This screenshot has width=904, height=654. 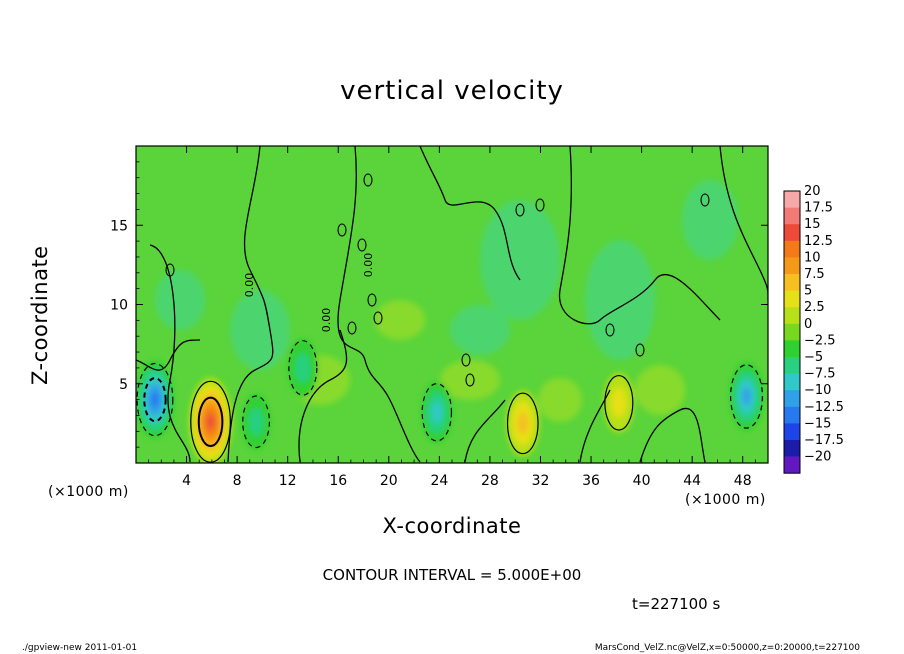 I want to click on colorbar-label: 7.5, so click(x=814, y=274).